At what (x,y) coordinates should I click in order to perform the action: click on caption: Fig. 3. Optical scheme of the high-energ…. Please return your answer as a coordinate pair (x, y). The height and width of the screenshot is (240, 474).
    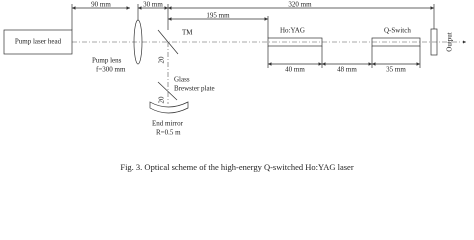
    Looking at the image, I should click on (236, 167).